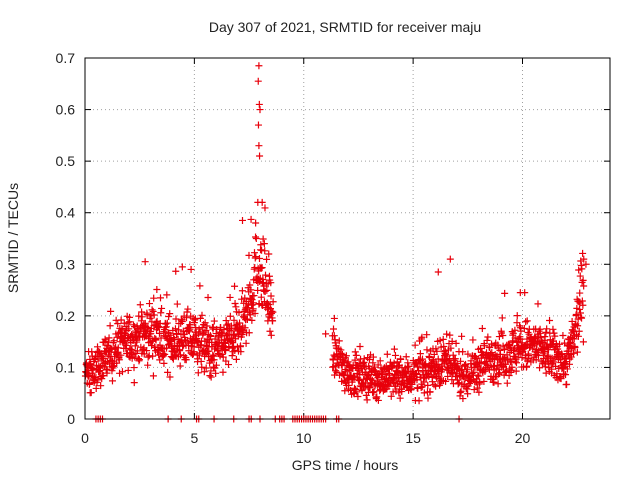  I want to click on y-tick-label: 0.4, so click(66, 213).